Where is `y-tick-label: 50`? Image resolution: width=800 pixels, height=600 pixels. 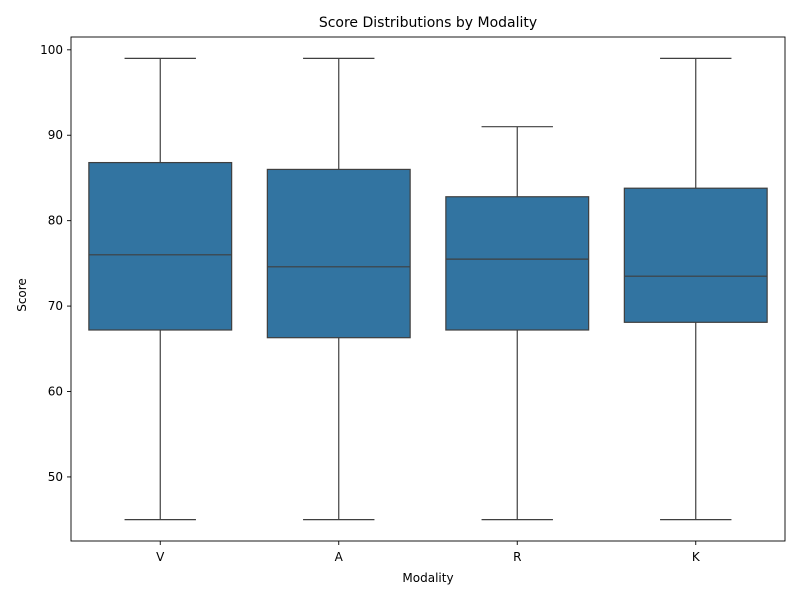
y-tick-label: 50 is located at coordinates (55, 477).